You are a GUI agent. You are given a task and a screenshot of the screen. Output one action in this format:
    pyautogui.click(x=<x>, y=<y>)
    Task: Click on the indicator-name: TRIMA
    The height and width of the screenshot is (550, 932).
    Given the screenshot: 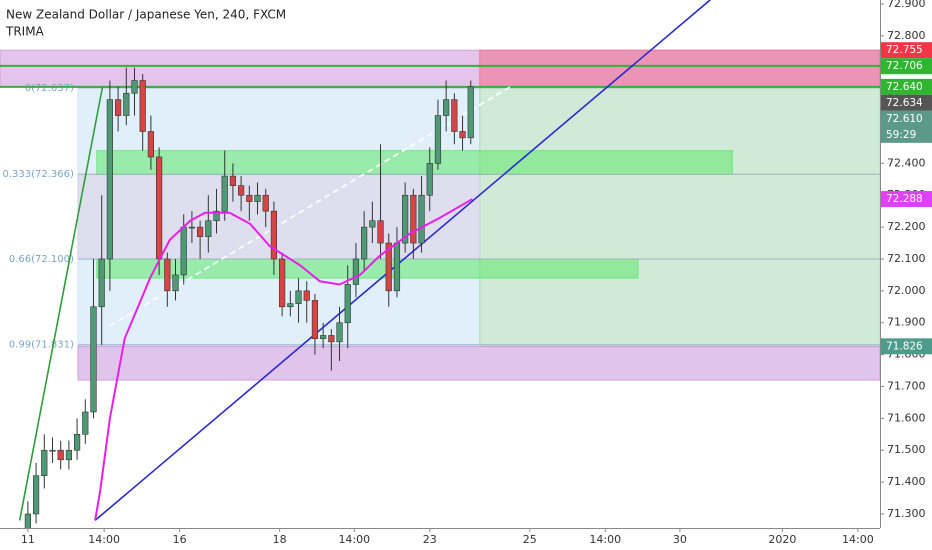 What is the action you would take?
    pyautogui.click(x=25, y=32)
    